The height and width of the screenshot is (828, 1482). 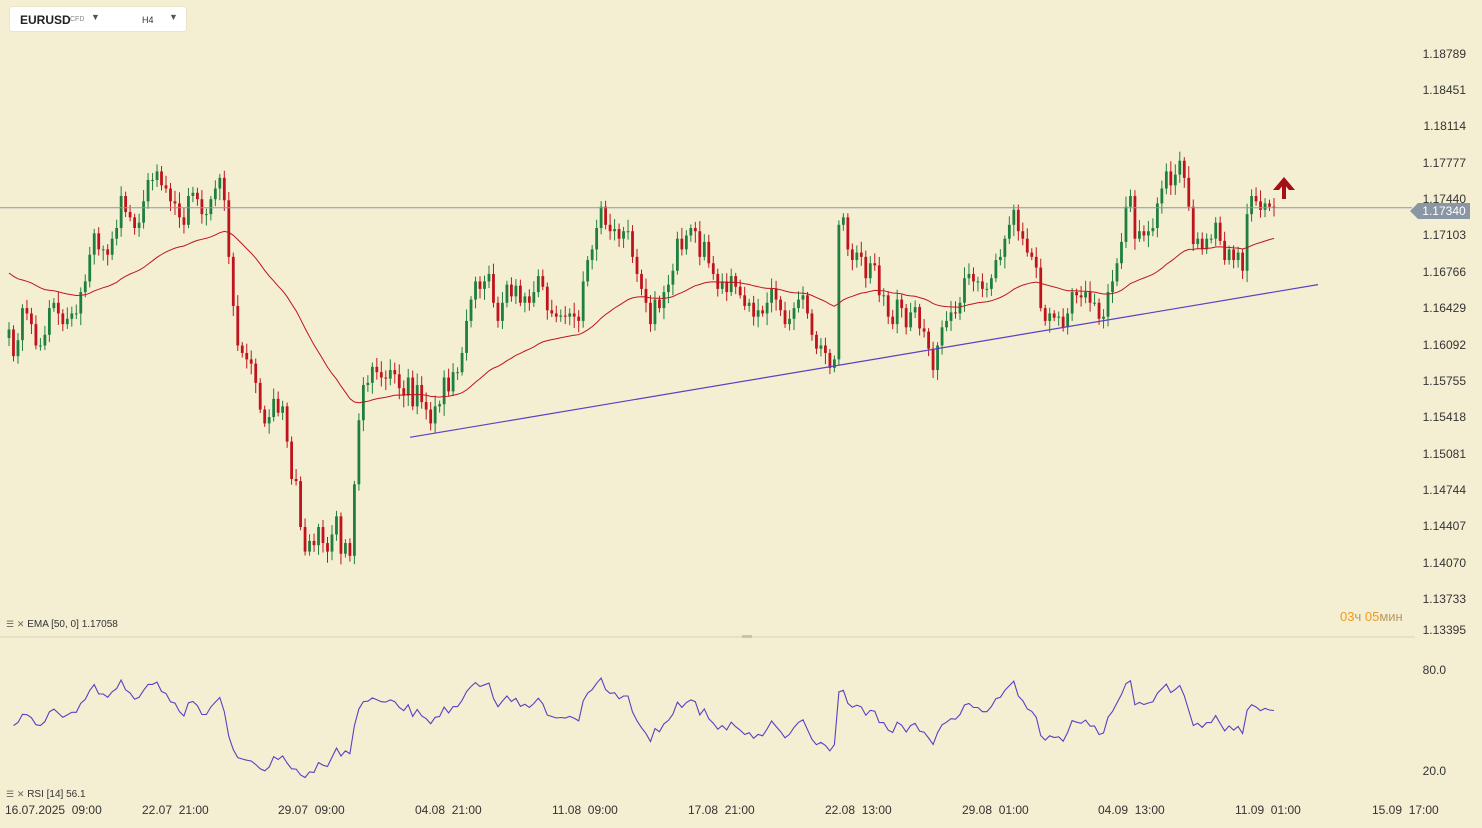 What do you see at coordinates (46, 794) in the screenshot?
I see `rsi-legend: ☰ ✕ RSI [14] 56.1` at bounding box center [46, 794].